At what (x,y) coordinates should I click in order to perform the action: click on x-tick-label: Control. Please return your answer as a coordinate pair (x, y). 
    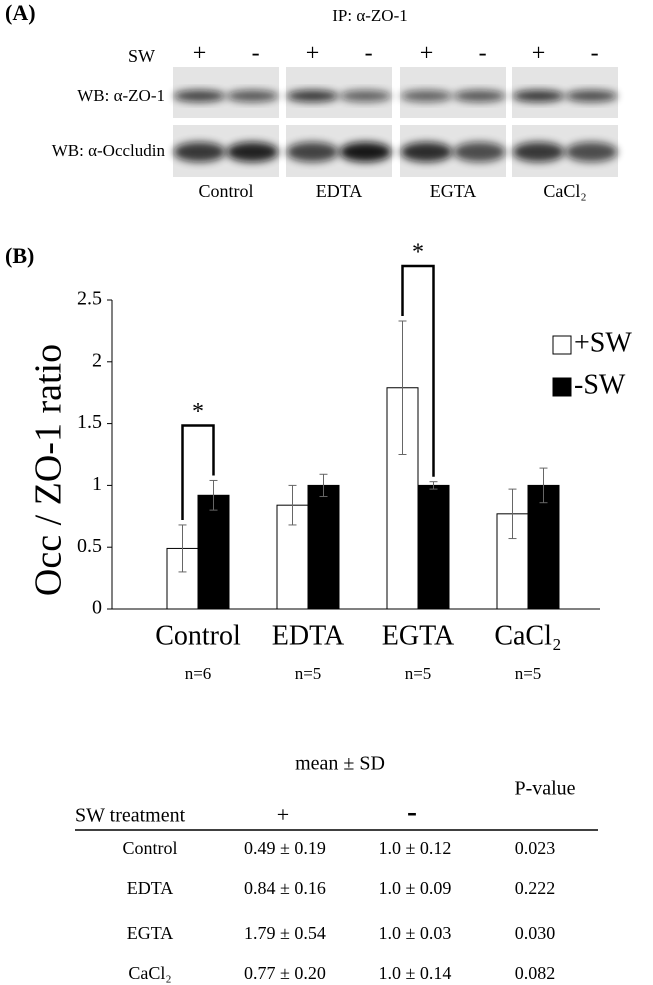
    Looking at the image, I should click on (198, 635).